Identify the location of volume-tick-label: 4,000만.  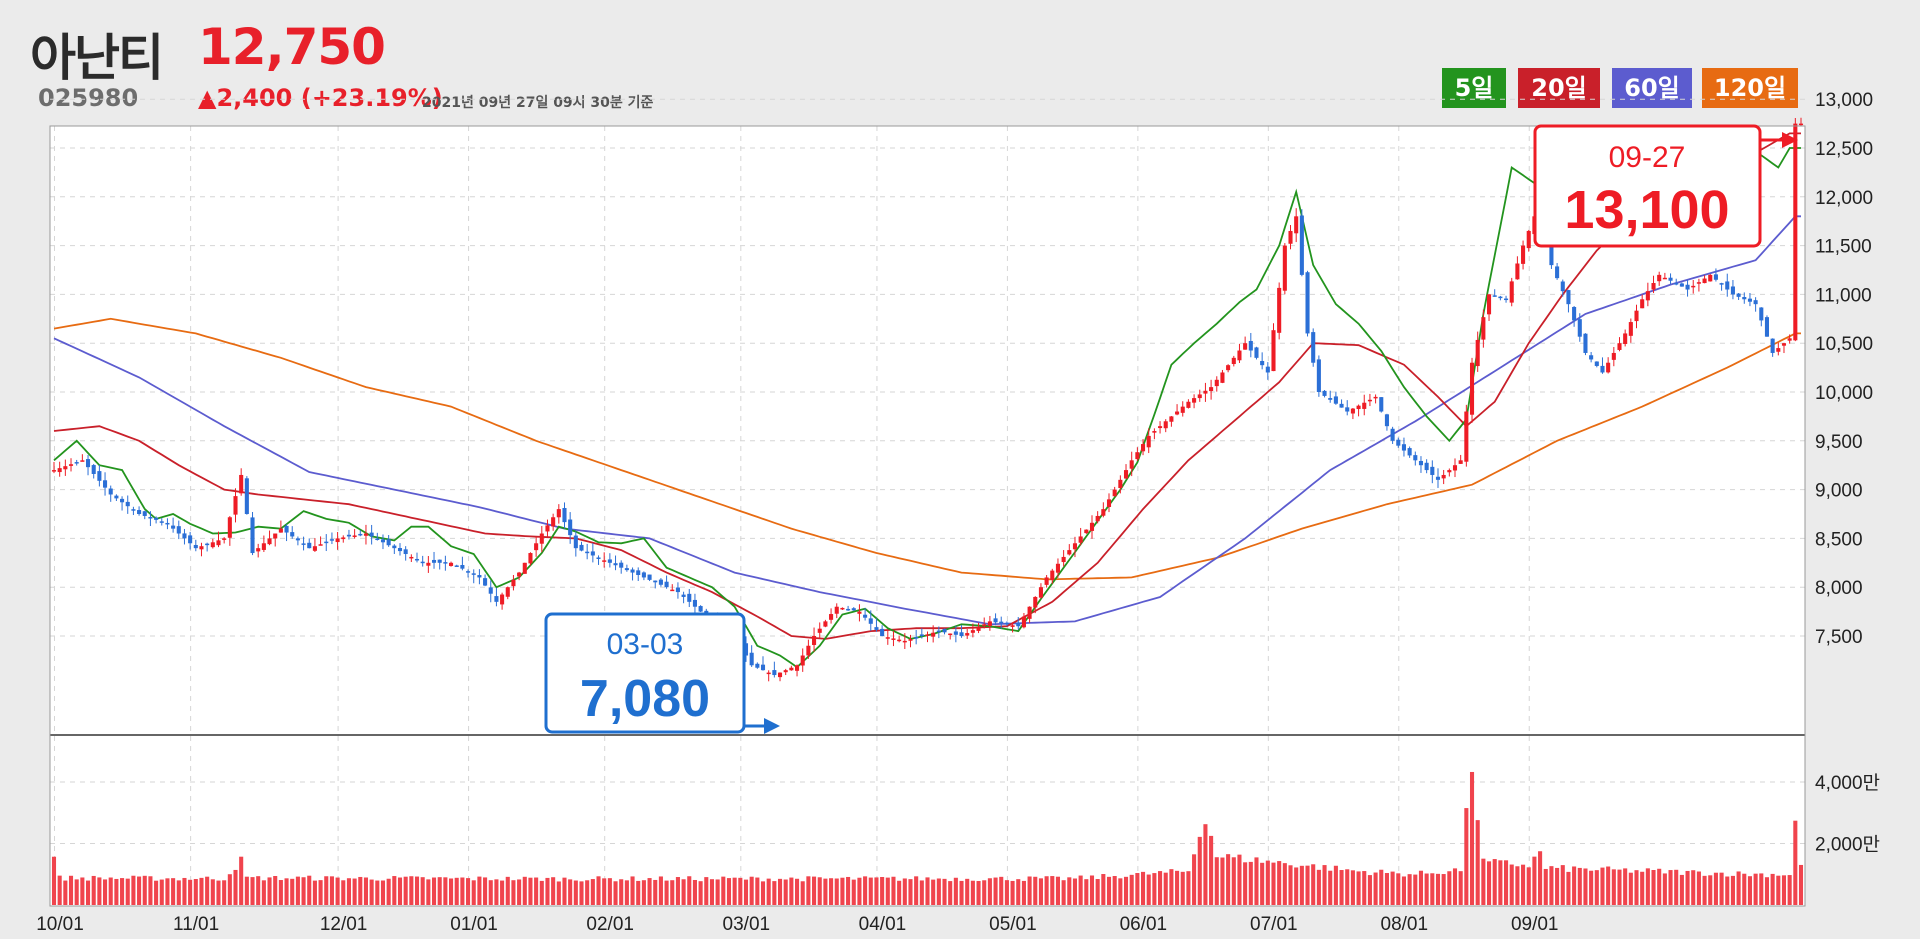
(1847, 783).